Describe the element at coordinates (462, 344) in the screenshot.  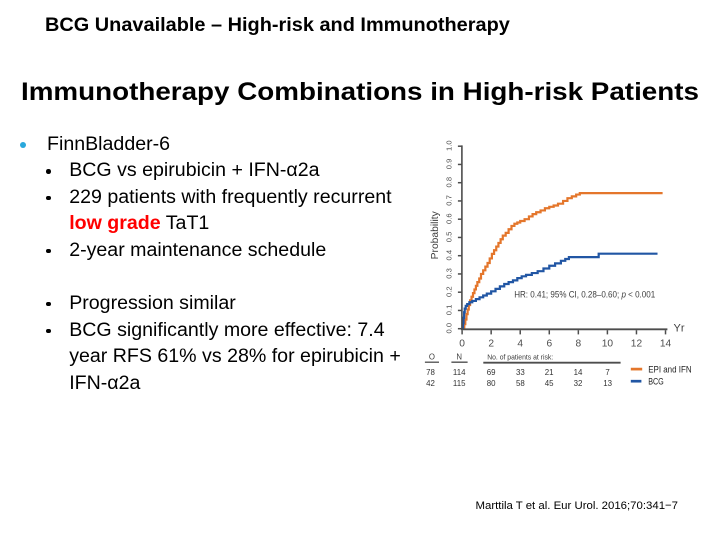
I see `svg-text: 0` at that location.